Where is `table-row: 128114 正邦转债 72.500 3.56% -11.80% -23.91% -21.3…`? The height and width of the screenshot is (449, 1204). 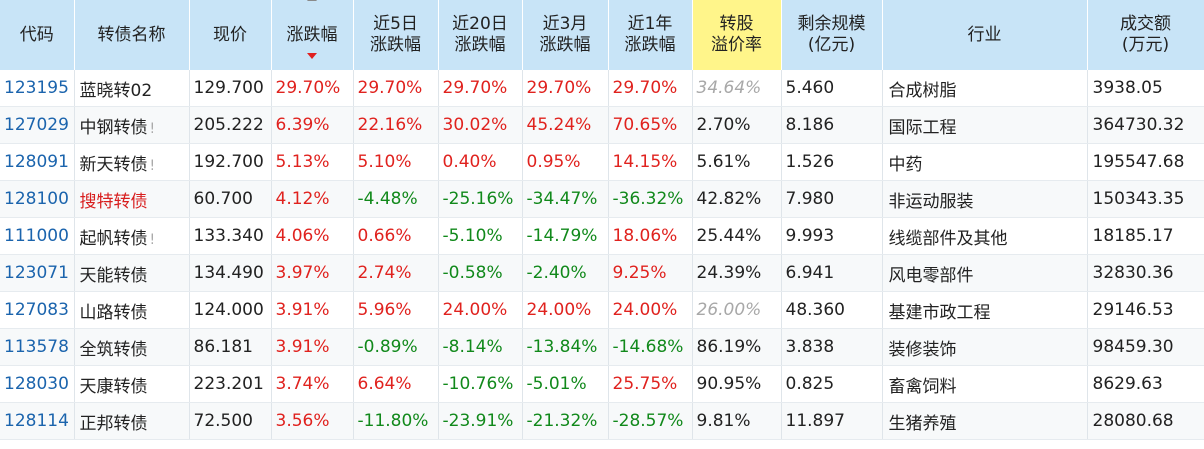 table-row: 128114 正邦转债 72.500 3.56% -11.80% -23.91% -21.3… is located at coordinates (602, 421).